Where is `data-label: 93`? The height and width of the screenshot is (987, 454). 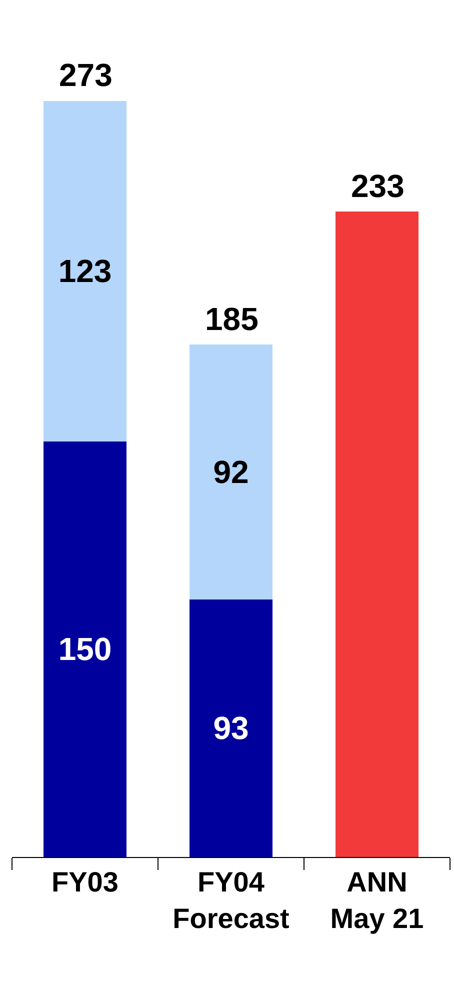 data-label: 93 is located at coordinates (231, 728).